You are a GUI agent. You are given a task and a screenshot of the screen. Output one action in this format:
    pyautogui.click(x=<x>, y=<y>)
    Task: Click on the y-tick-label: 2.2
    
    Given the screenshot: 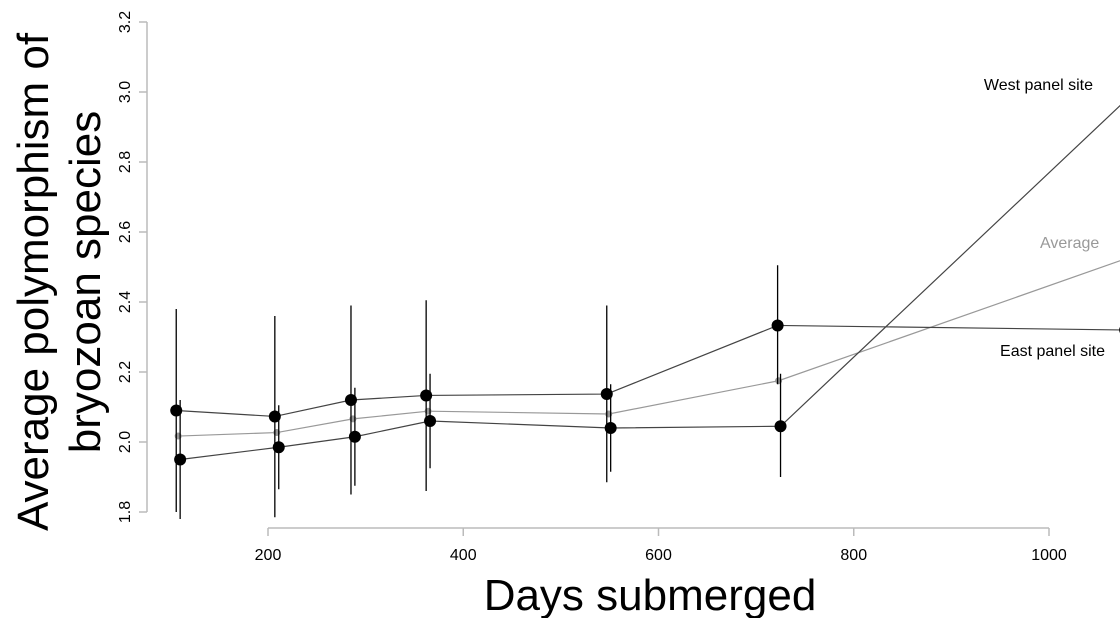 What is the action you would take?
    pyautogui.click(x=125, y=372)
    